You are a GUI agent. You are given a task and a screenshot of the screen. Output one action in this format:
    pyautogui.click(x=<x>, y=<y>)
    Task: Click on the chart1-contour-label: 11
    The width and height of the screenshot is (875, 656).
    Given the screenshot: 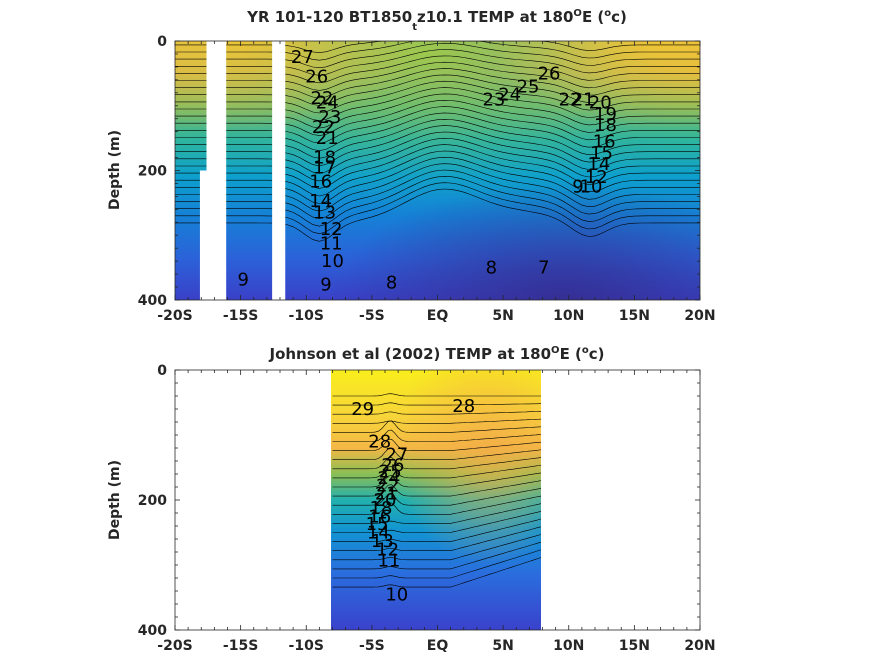 What is the action you would take?
    pyautogui.click(x=331, y=244)
    